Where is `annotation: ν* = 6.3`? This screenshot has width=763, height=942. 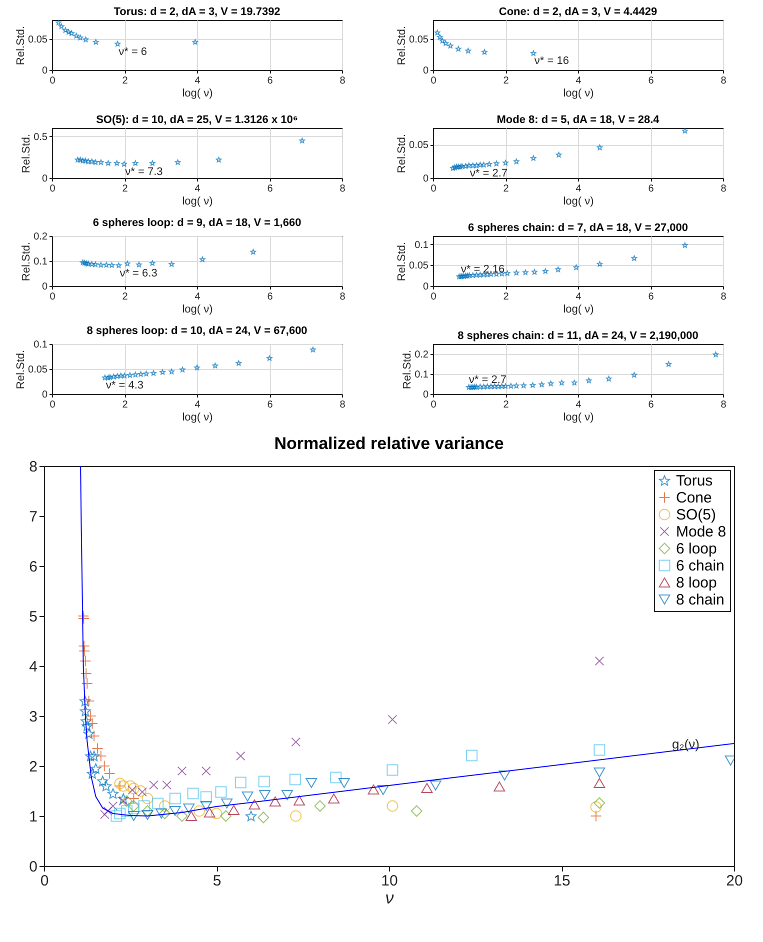 annotation: ν* = 6.3 is located at coordinates (139, 273).